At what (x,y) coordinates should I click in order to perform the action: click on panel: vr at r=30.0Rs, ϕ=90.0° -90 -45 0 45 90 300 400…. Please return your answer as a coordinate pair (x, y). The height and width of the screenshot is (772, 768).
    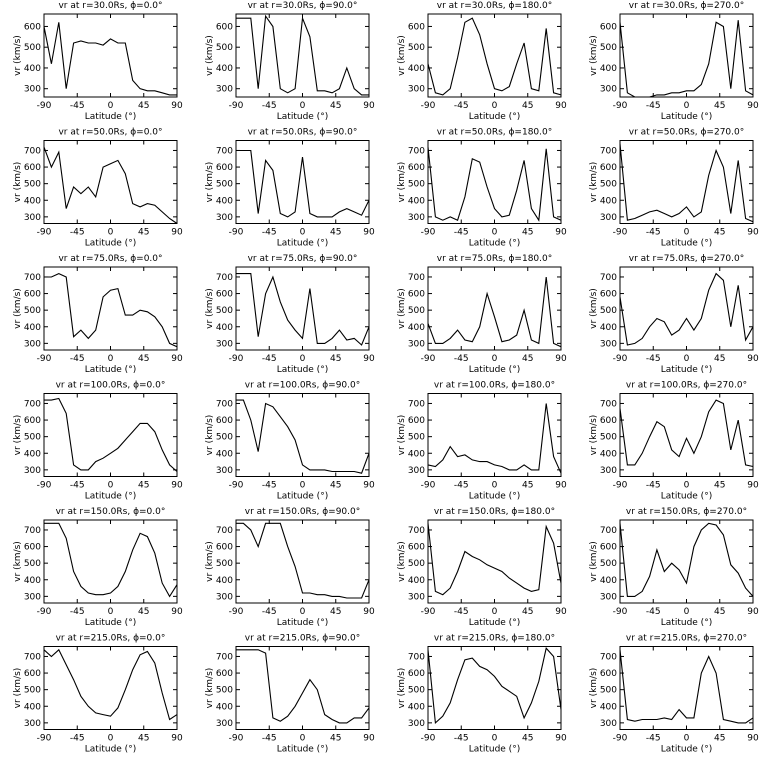
    Looking at the image, I should click on (290, 61).